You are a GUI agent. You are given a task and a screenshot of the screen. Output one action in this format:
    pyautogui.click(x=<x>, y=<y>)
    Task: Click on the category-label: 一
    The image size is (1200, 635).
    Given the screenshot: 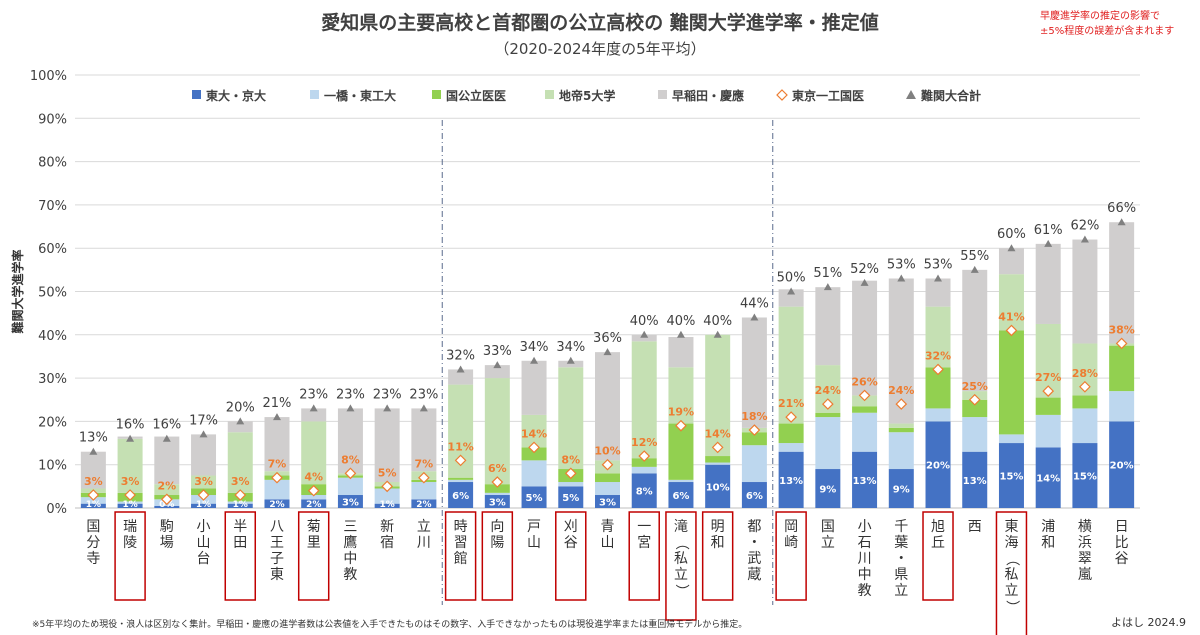 What is the action you would take?
    pyautogui.click(x=644, y=527)
    